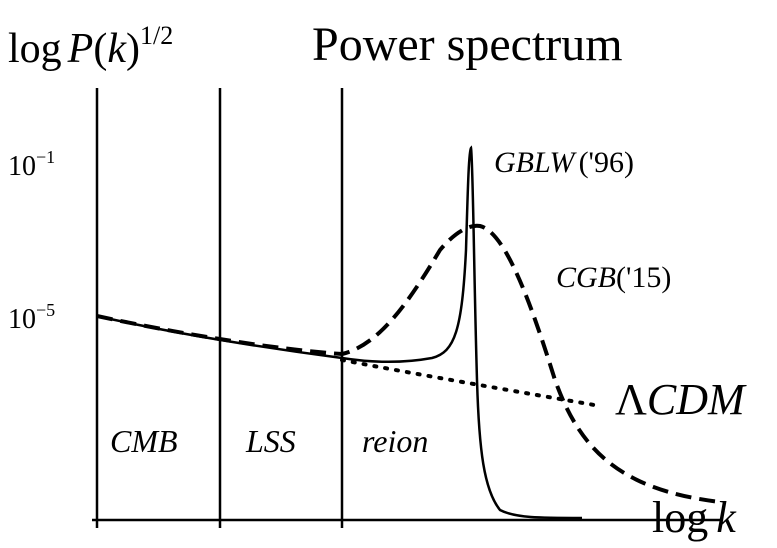 The height and width of the screenshot is (548, 777). What do you see at coordinates (395, 441) in the screenshot?
I see `region-label: reion` at bounding box center [395, 441].